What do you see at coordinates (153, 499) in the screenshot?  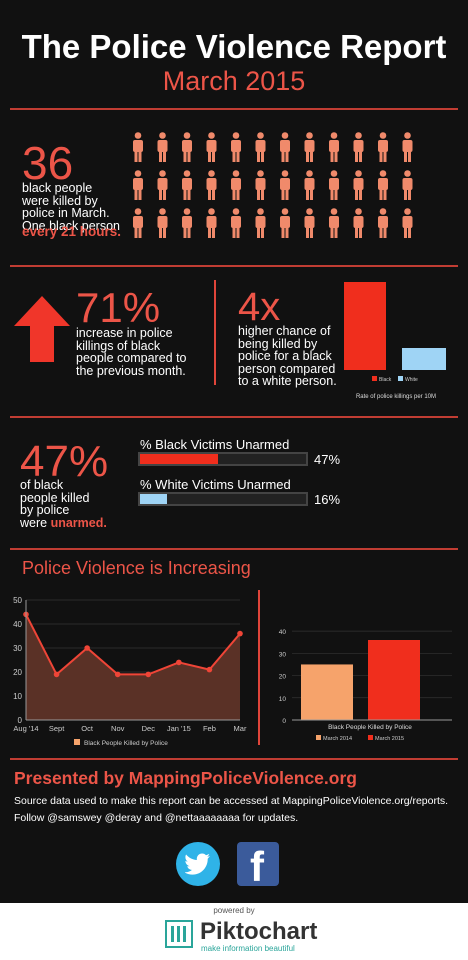 I see `white-unarmed-bar-fill` at bounding box center [153, 499].